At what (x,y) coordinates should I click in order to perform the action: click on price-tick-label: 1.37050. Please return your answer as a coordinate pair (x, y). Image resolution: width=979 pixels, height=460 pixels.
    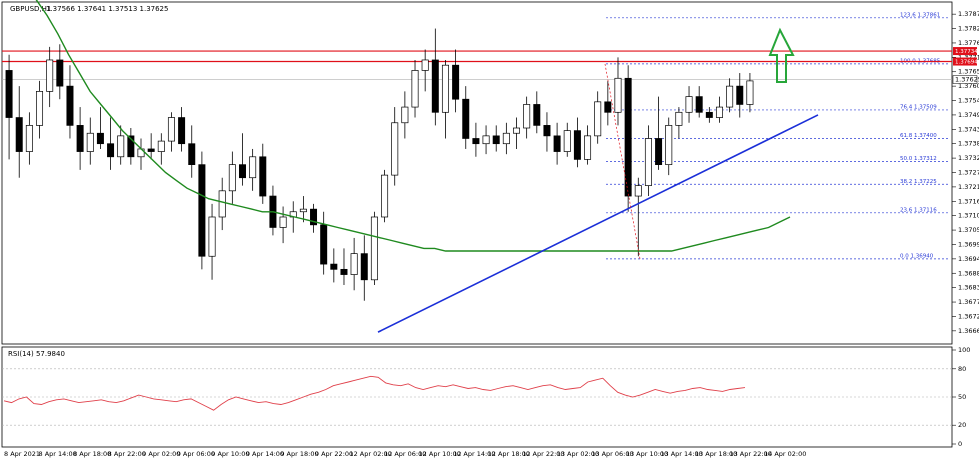
    Looking at the image, I should click on (968, 230).